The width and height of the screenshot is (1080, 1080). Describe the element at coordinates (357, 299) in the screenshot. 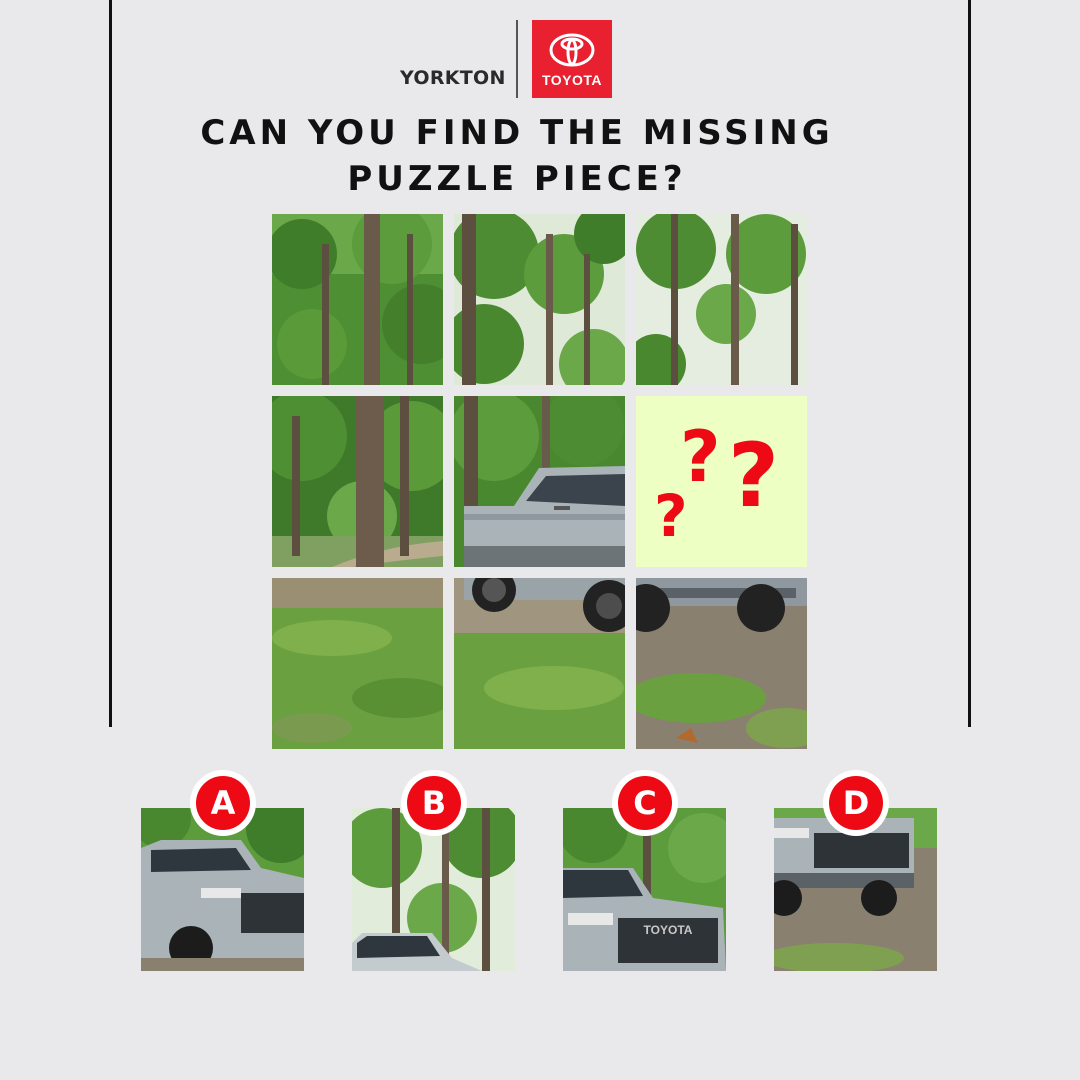

I see `puzzle-tile-r1c1` at that location.